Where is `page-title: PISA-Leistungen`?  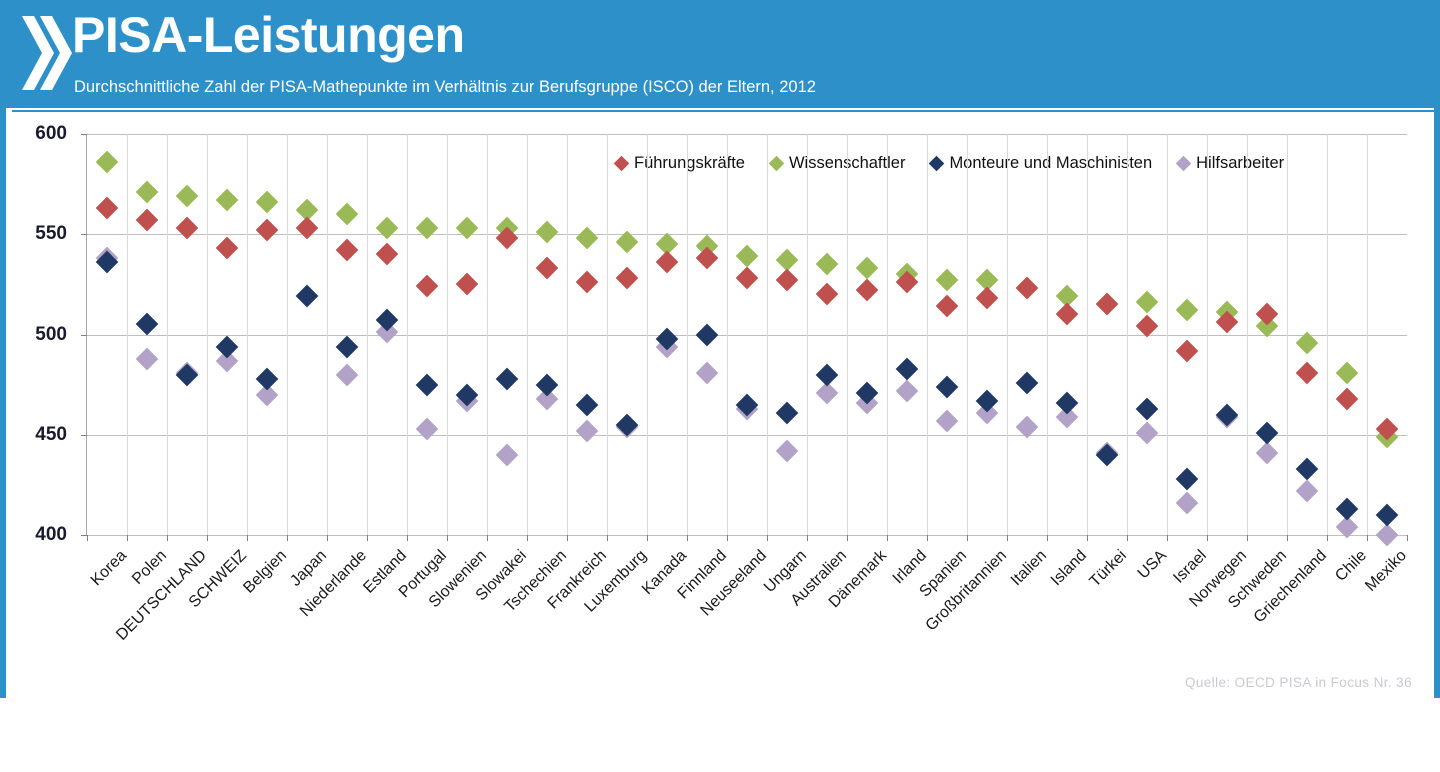
page-title: PISA-Leistungen is located at coordinates (268, 35).